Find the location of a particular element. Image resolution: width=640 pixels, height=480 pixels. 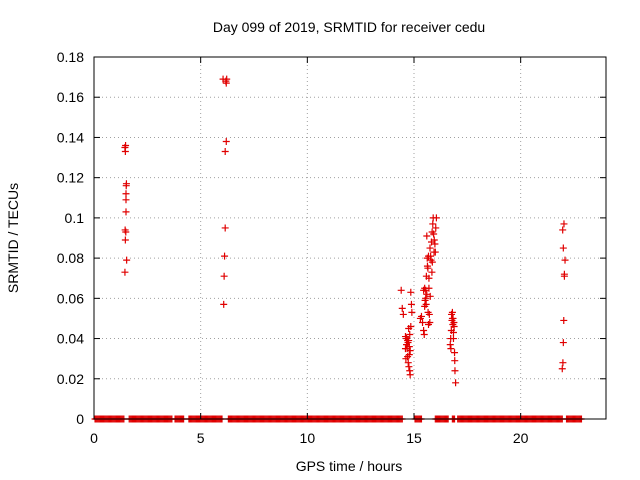

y-tick-label: 0.16 is located at coordinates (70, 97).